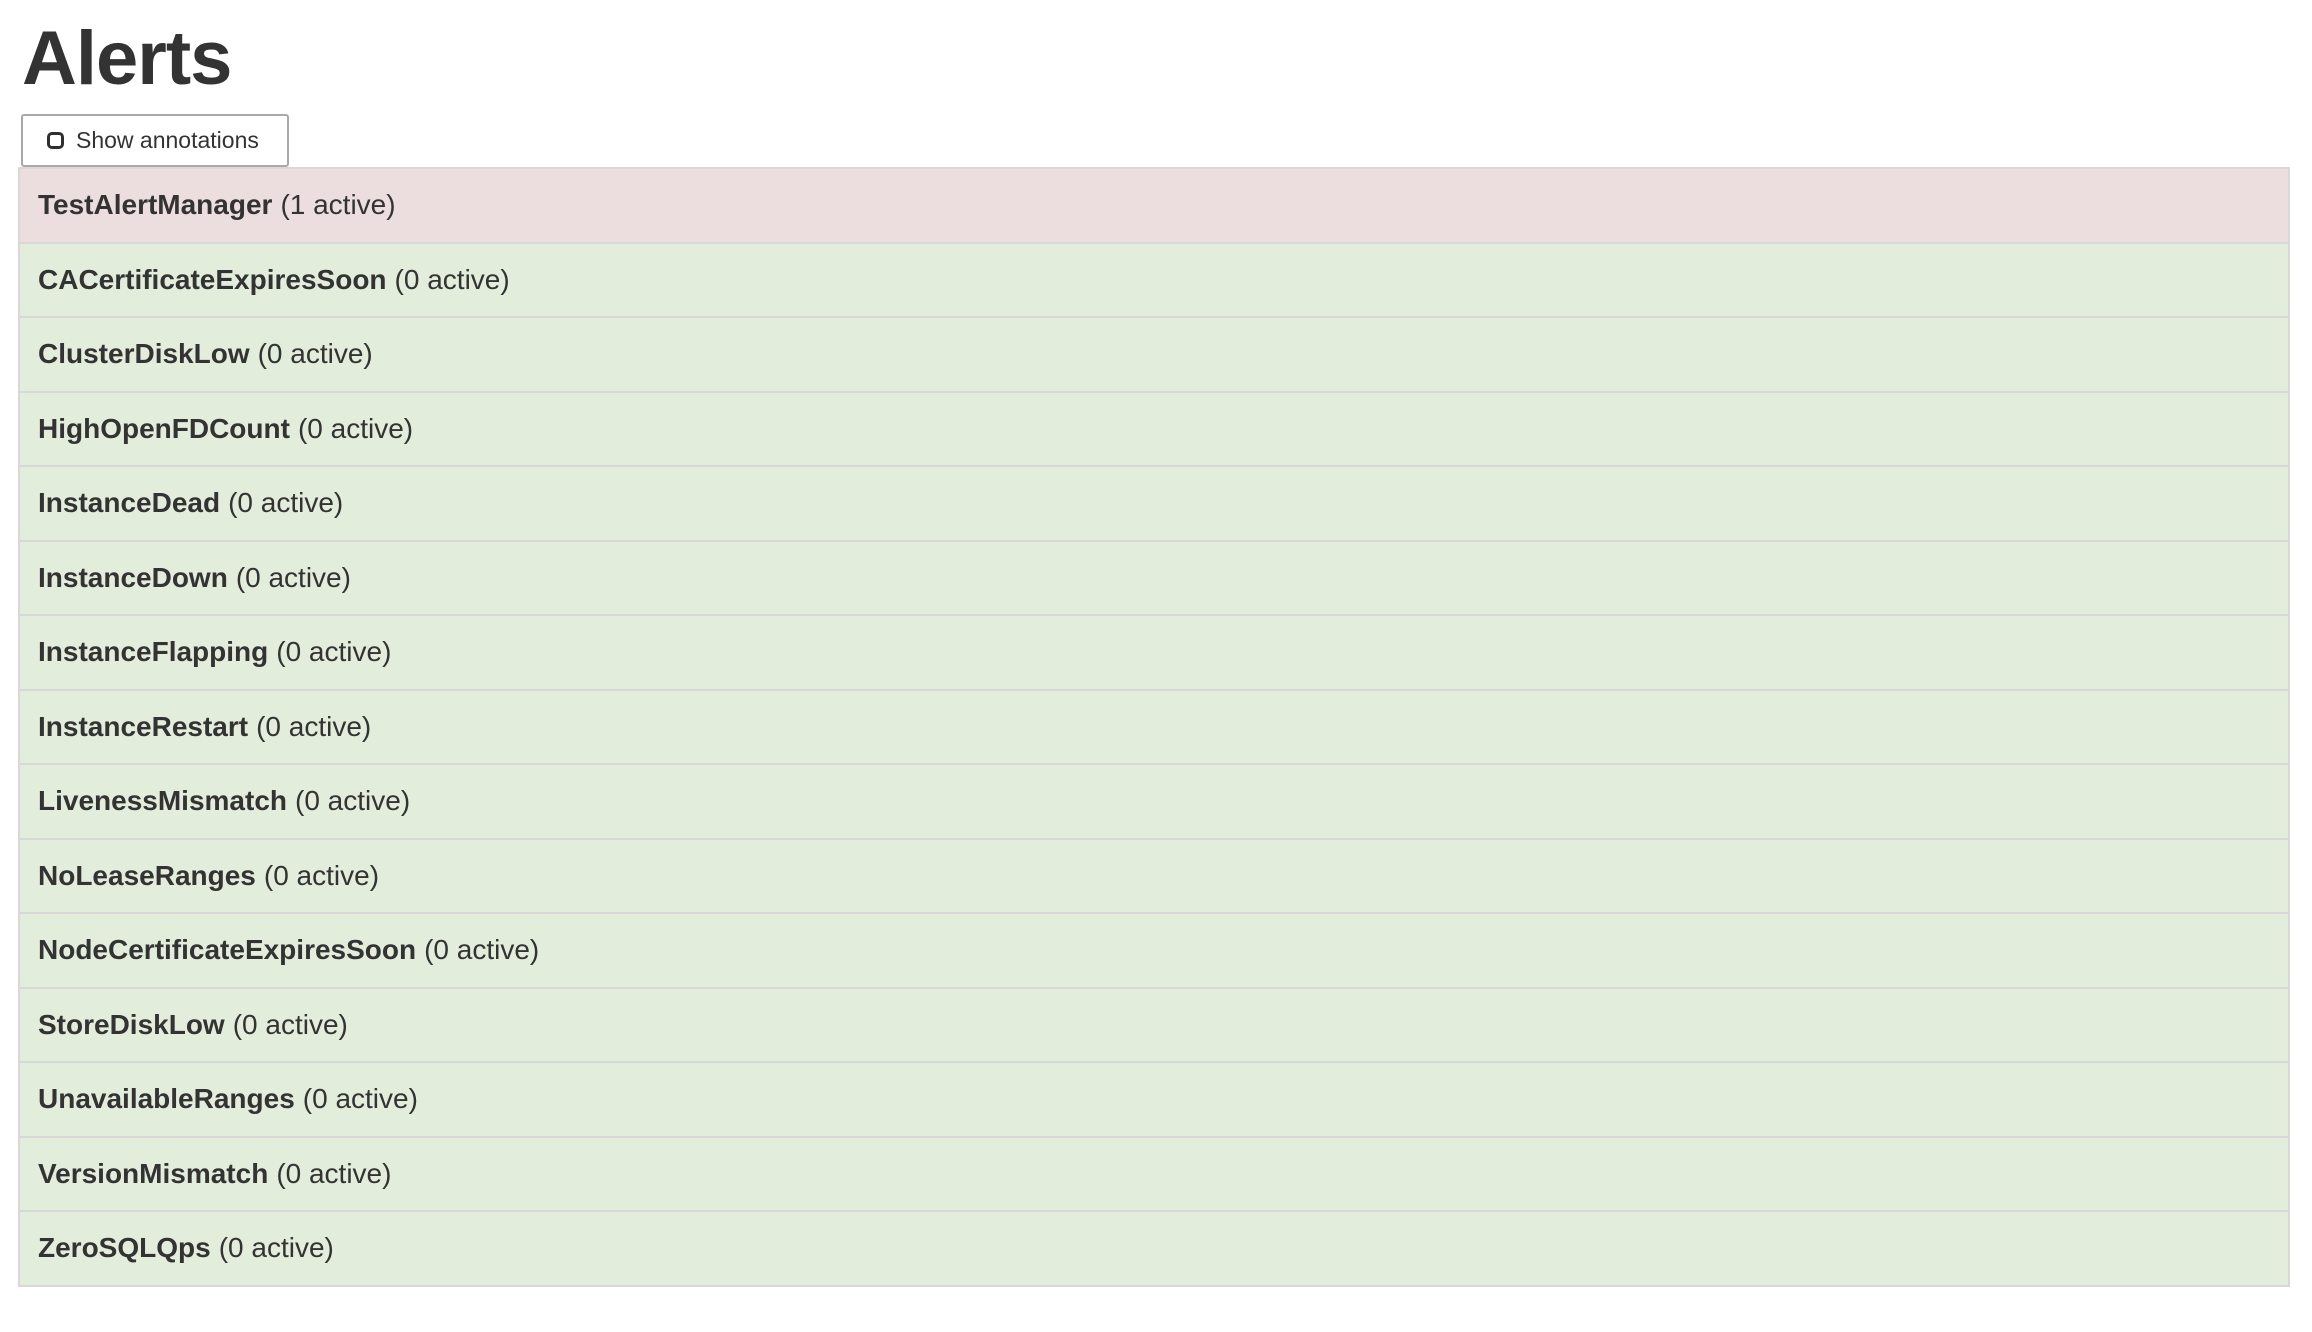 The height and width of the screenshot is (1332, 2312). I want to click on alert-row: HighOpenFDCount (0 active), so click(1154, 428).